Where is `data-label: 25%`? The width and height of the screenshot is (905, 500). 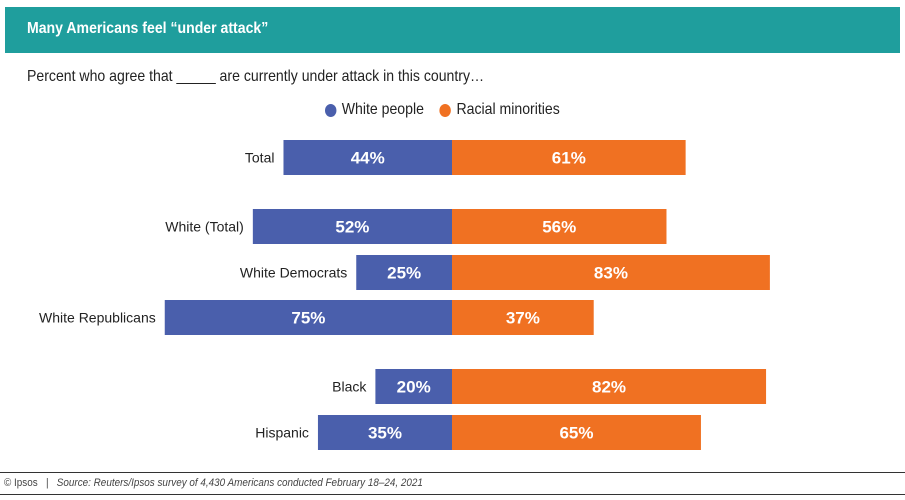 data-label: 25% is located at coordinates (404, 273).